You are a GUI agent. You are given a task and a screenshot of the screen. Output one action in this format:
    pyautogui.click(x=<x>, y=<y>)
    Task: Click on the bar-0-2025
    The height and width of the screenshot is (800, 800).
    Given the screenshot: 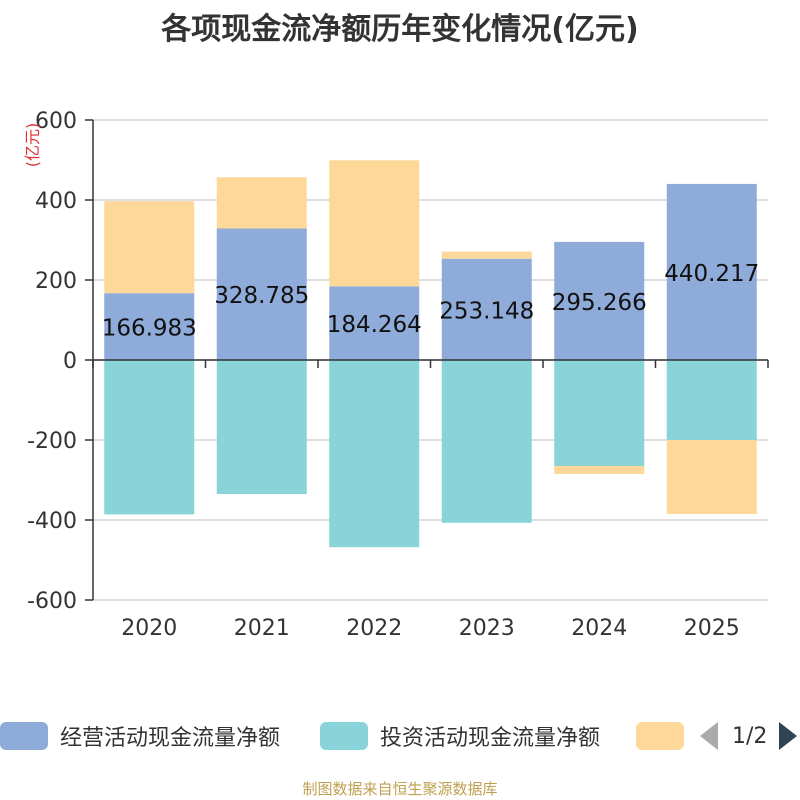 What is the action you would take?
    pyautogui.click(x=711, y=271)
    